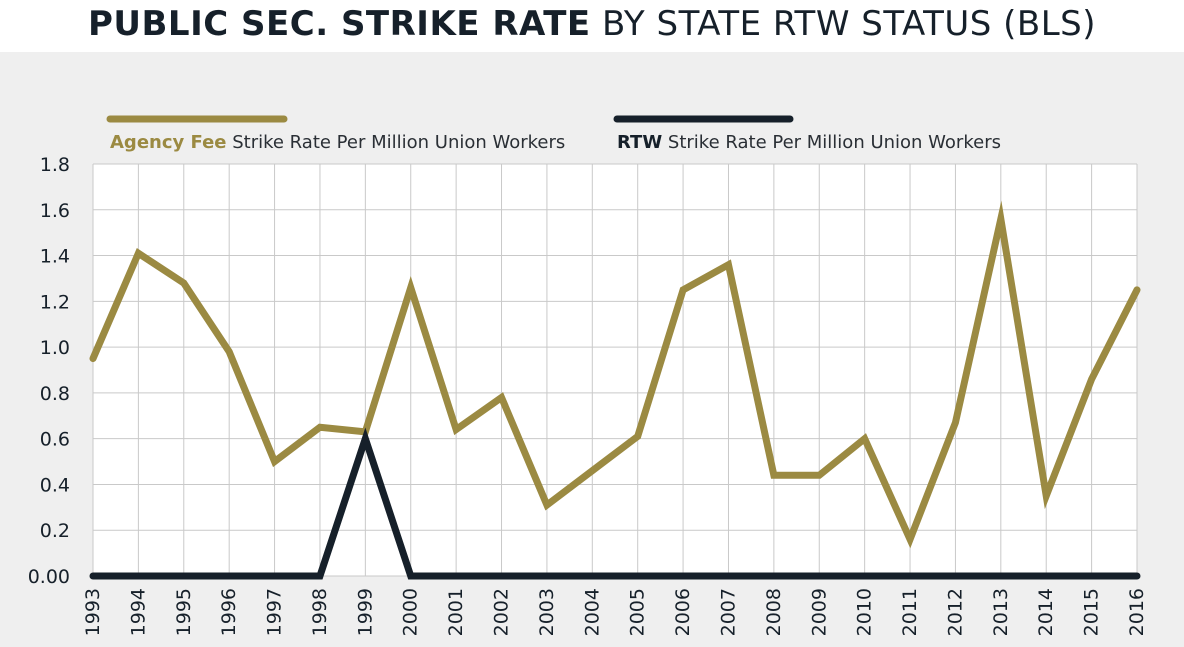  I want to click on y-tick-label: 0.4, so click(55, 485).